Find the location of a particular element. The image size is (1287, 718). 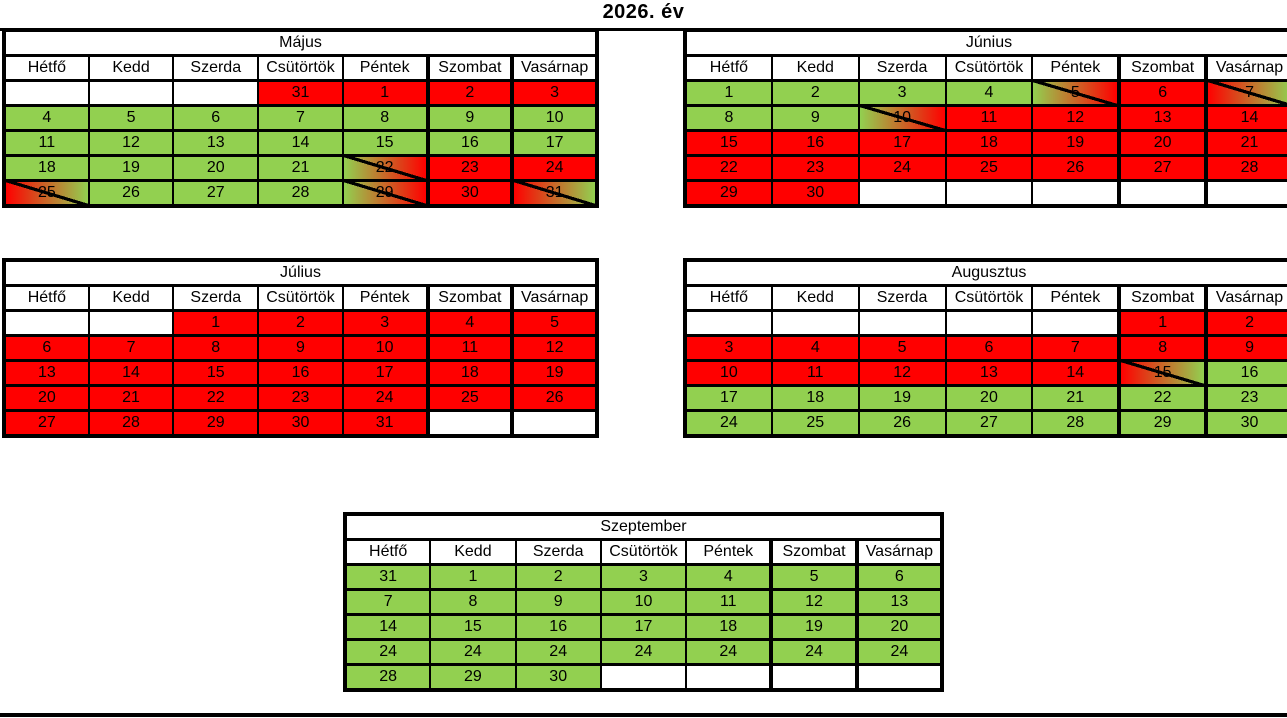

day-cell: 11 is located at coordinates (46, 143).